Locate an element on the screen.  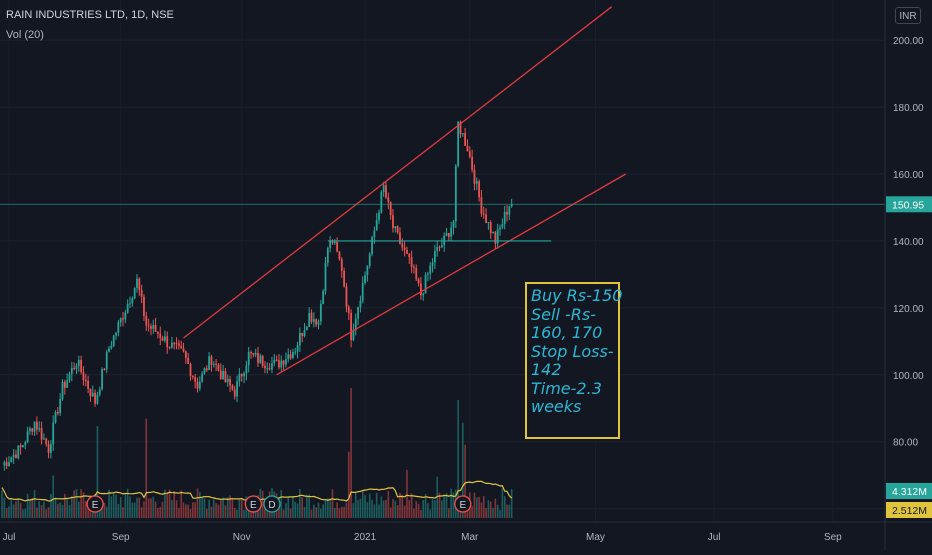
event-marker-circle is located at coordinates (272, 504).